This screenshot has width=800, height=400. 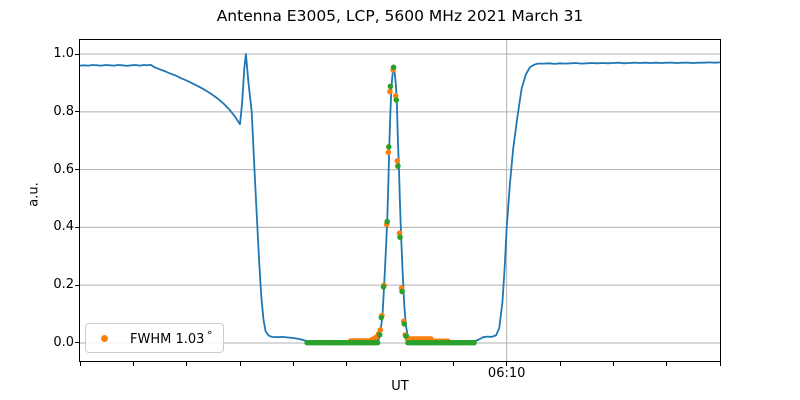 I want to click on legend-label: FWHM 1.03 °, so click(x=171, y=338).